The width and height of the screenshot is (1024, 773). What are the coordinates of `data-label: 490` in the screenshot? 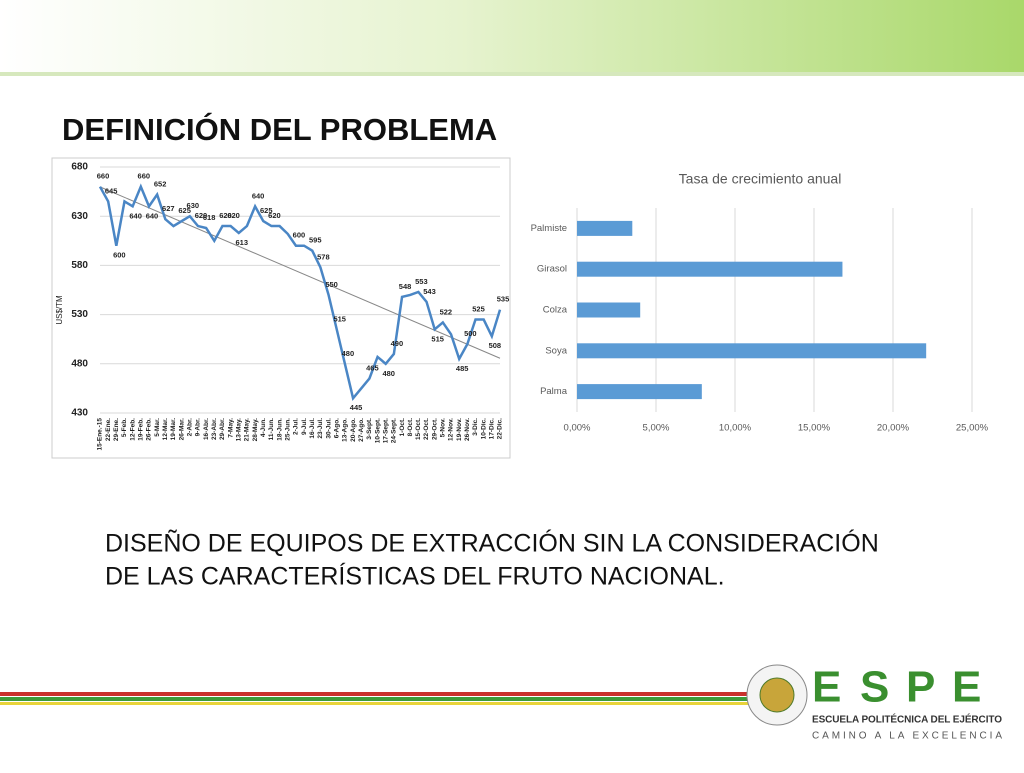 It's located at (397, 343).